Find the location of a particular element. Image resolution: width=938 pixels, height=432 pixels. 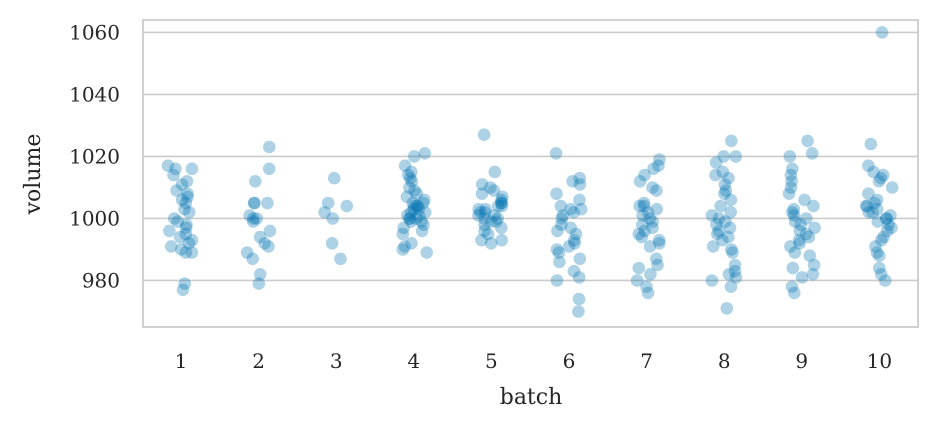

x-tick-labels: 1 2 3 4 5 6 7 8 9 10 is located at coordinates (533, 361).